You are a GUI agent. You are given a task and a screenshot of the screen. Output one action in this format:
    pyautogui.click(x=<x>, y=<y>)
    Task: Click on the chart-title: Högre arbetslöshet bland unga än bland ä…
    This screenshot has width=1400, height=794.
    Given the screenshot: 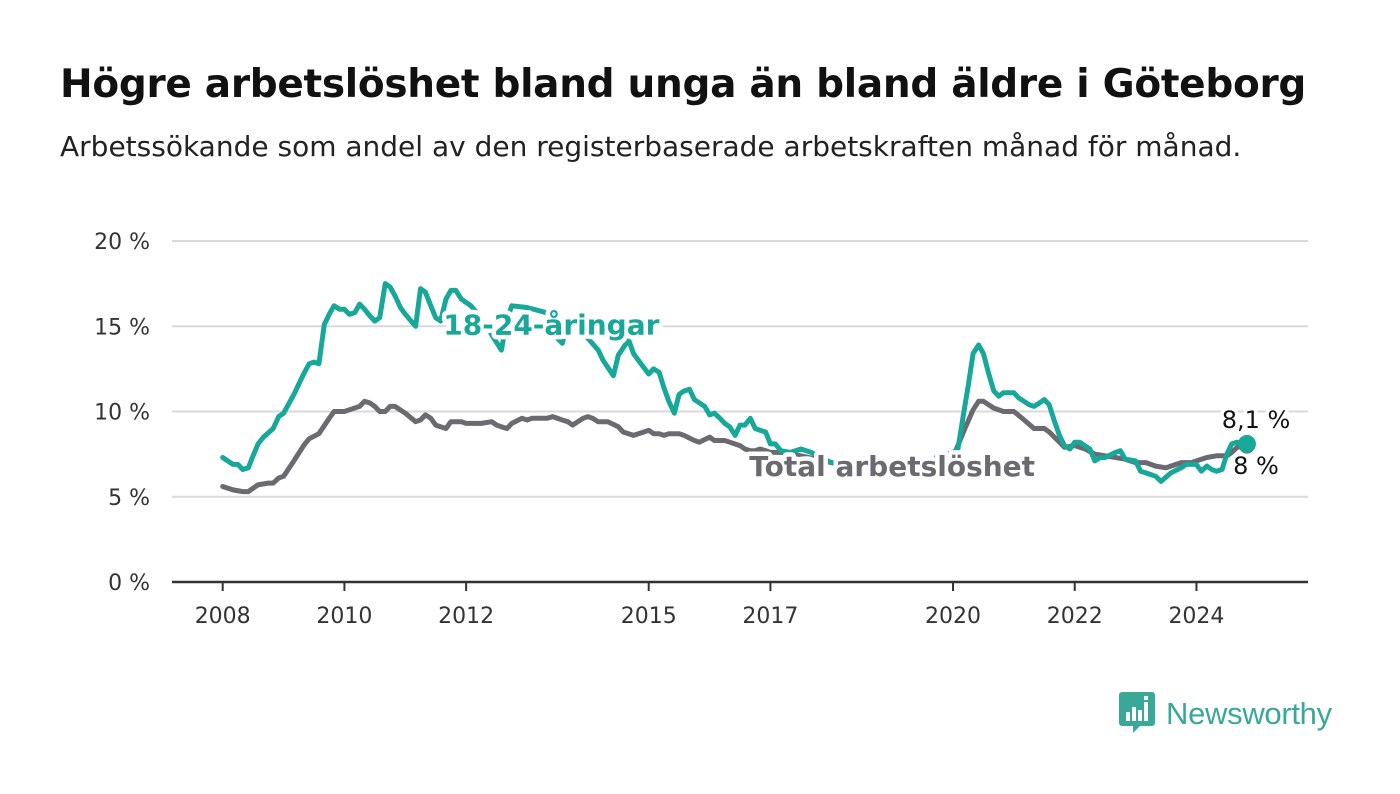 What is the action you would take?
    pyautogui.click(x=683, y=84)
    